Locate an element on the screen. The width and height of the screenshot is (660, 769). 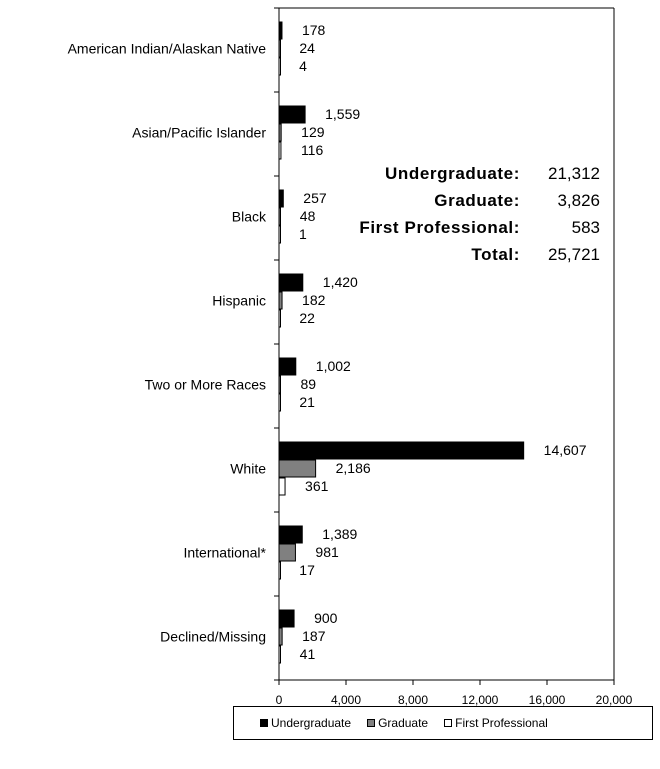
data-label: 17 is located at coordinates (307, 570).